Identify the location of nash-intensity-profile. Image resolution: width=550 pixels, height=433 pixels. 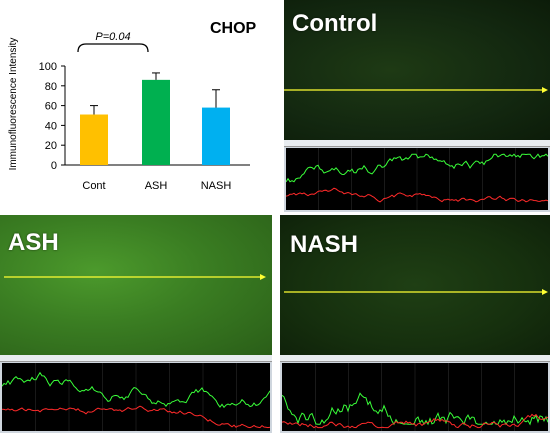
(415, 397).